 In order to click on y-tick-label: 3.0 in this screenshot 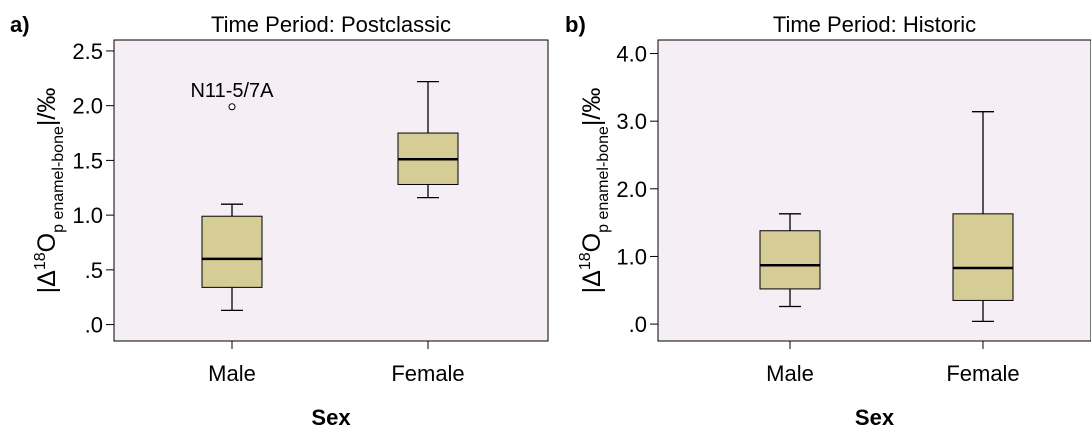, I will do `click(631, 121)`.